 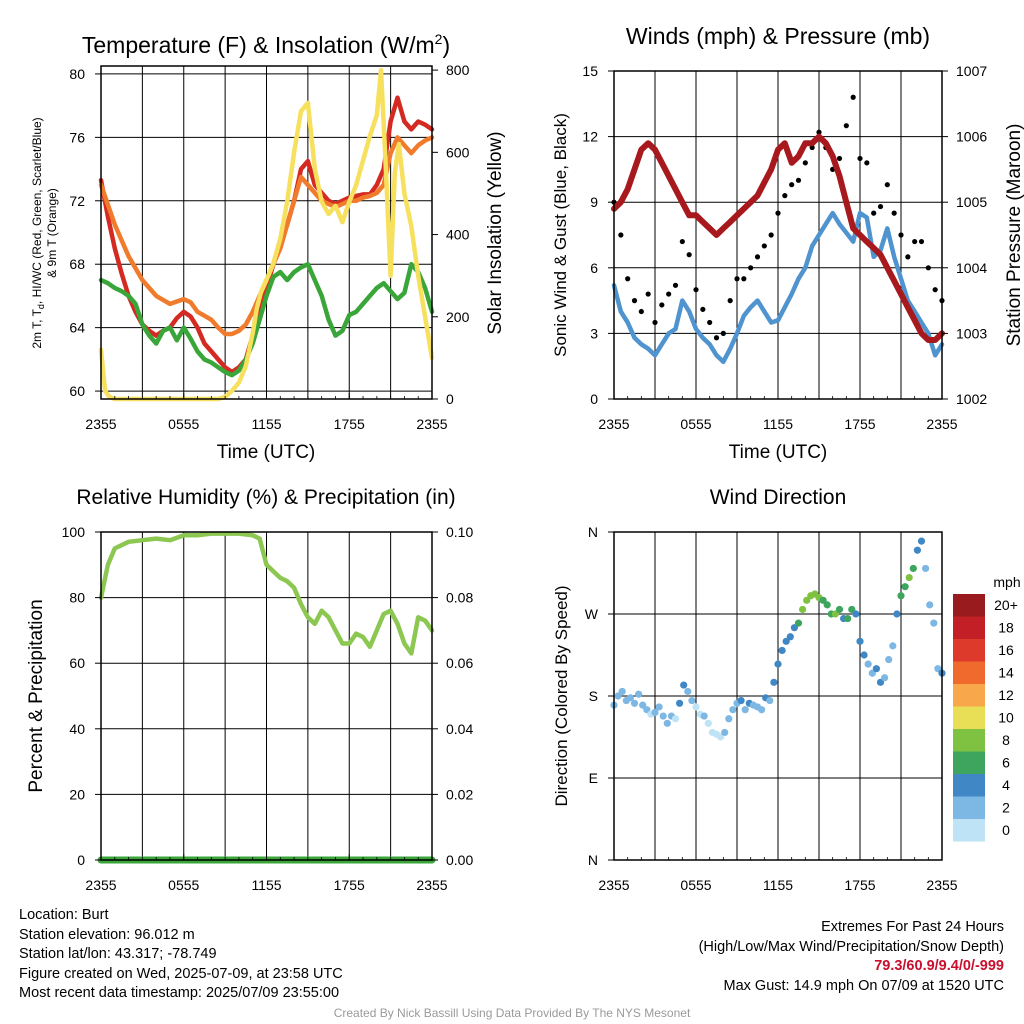 What do you see at coordinates (778, 639) in the screenshot?
I see `direction-points` at bounding box center [778, 639].